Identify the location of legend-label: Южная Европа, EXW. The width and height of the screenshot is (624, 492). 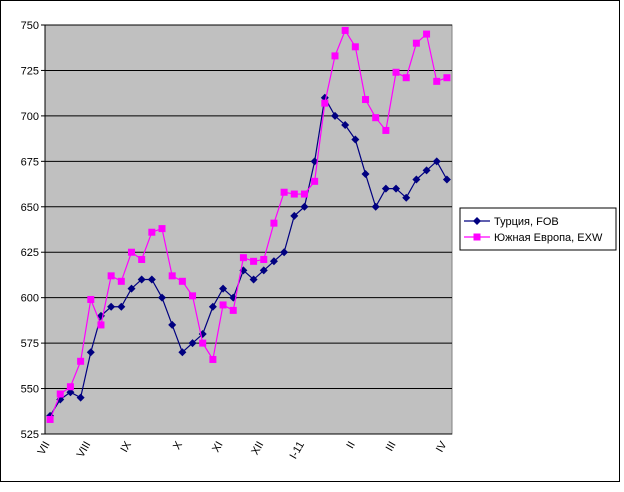
(548, 238).